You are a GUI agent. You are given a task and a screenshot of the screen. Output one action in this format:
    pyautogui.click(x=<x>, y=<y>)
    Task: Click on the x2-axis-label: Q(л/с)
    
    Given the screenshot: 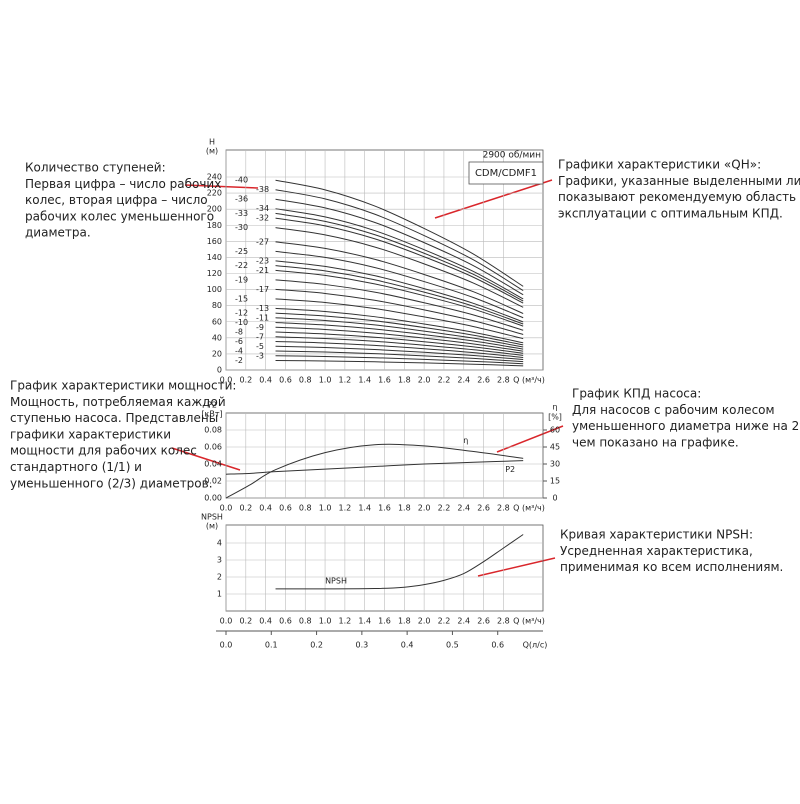 What is the action you would take?
    pyautogui.click(x=535, y=645)
    